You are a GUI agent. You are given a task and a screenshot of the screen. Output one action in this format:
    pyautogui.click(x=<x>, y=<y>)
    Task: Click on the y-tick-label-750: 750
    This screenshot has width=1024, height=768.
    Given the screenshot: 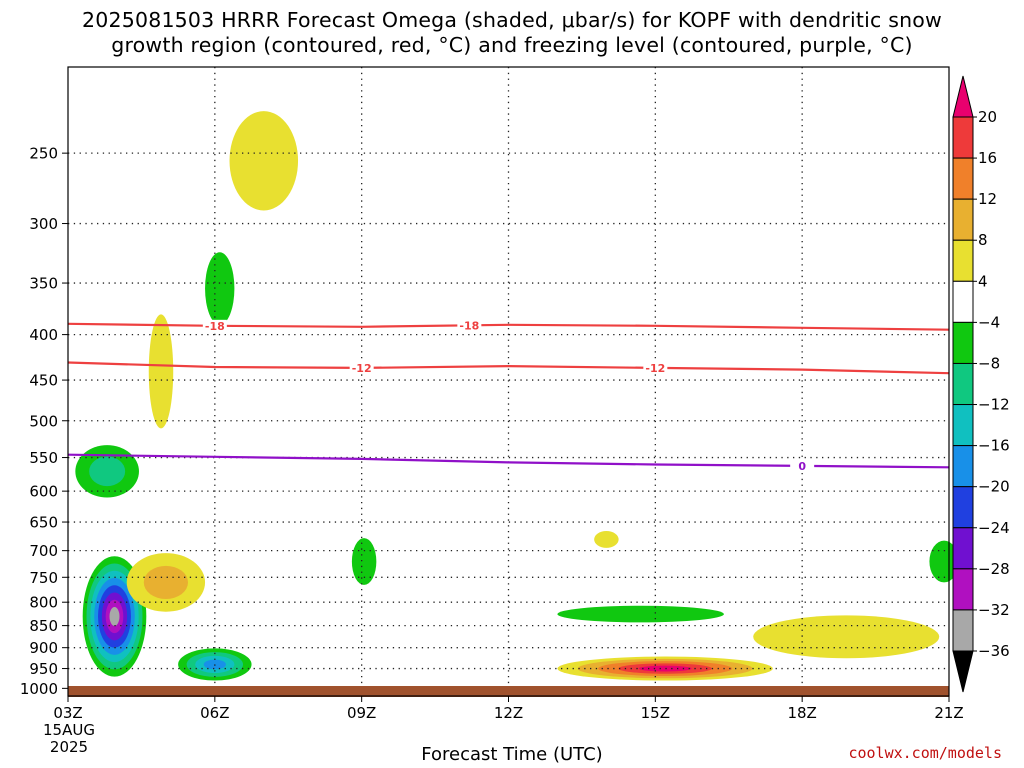 What is the action you would take?
    pyautogui.click(x=43, y=578)
    